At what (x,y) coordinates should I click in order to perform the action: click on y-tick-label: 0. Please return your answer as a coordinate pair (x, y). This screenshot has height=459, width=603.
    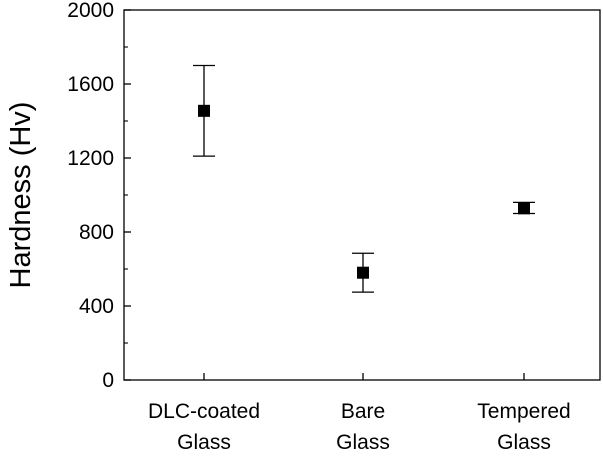
    Looking at the image, I should click on (108, 380).